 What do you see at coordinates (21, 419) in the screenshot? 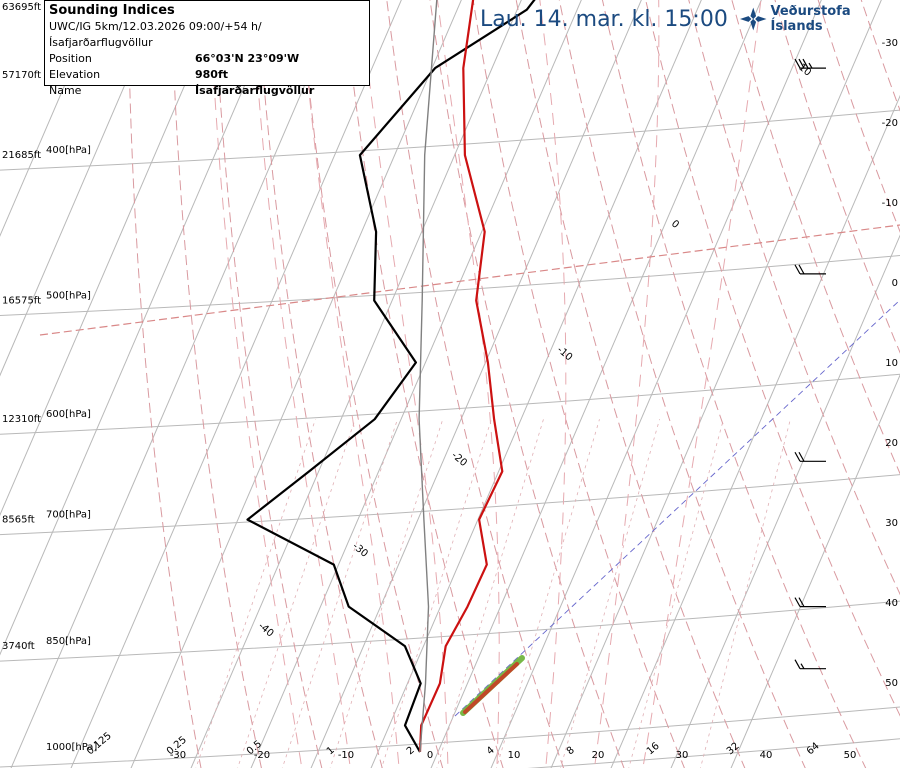
I see `altitude-label: 12310ft` at bounding box center [21, 419].